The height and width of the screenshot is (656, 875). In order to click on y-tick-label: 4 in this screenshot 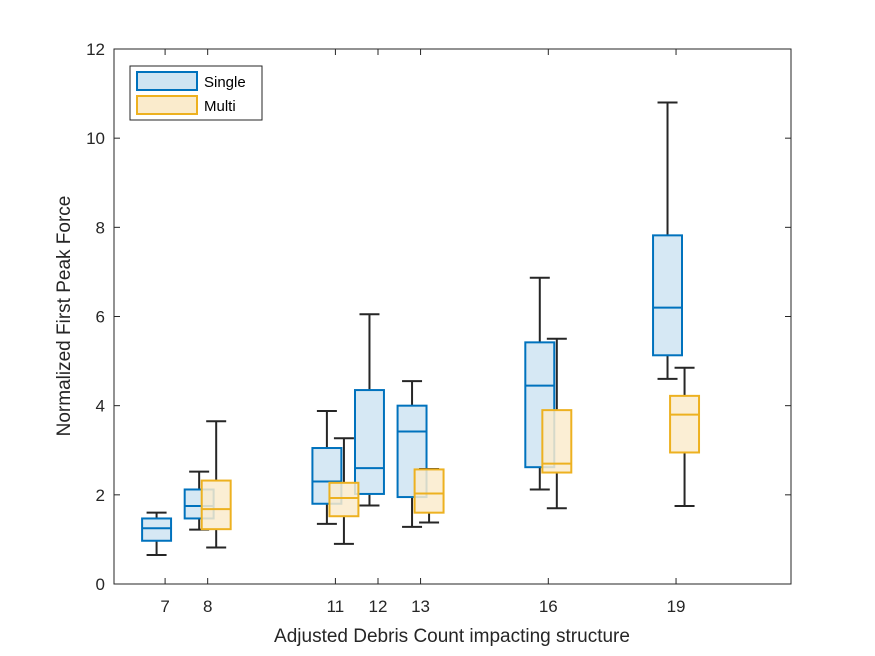, I will do `click(100, 406)`.